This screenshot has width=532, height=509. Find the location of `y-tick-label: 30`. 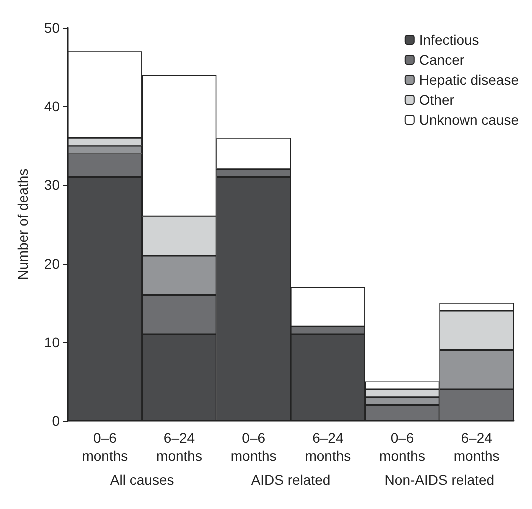

y-tick-label: 30 is located at coordinates (52, 185).